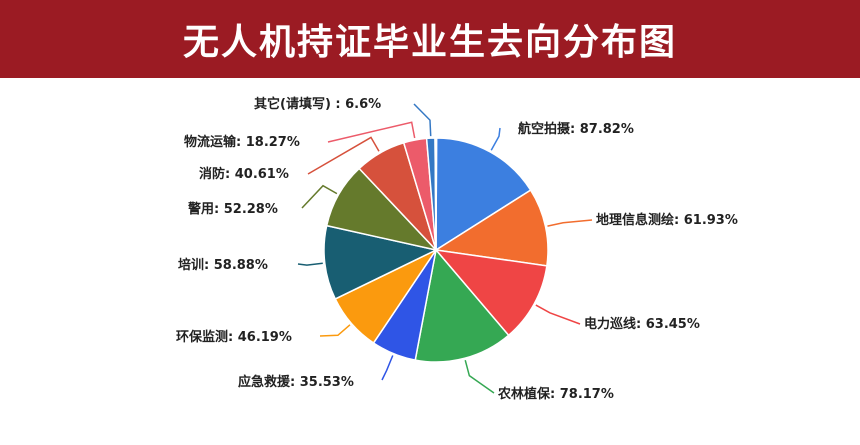 The height and width of the screenshot is (445, 860). What do you see at coordinates (242, 142) in the screenshot?
I see `data-label-10: 物流运输: 18.27%` at bounding box center [242, 142].